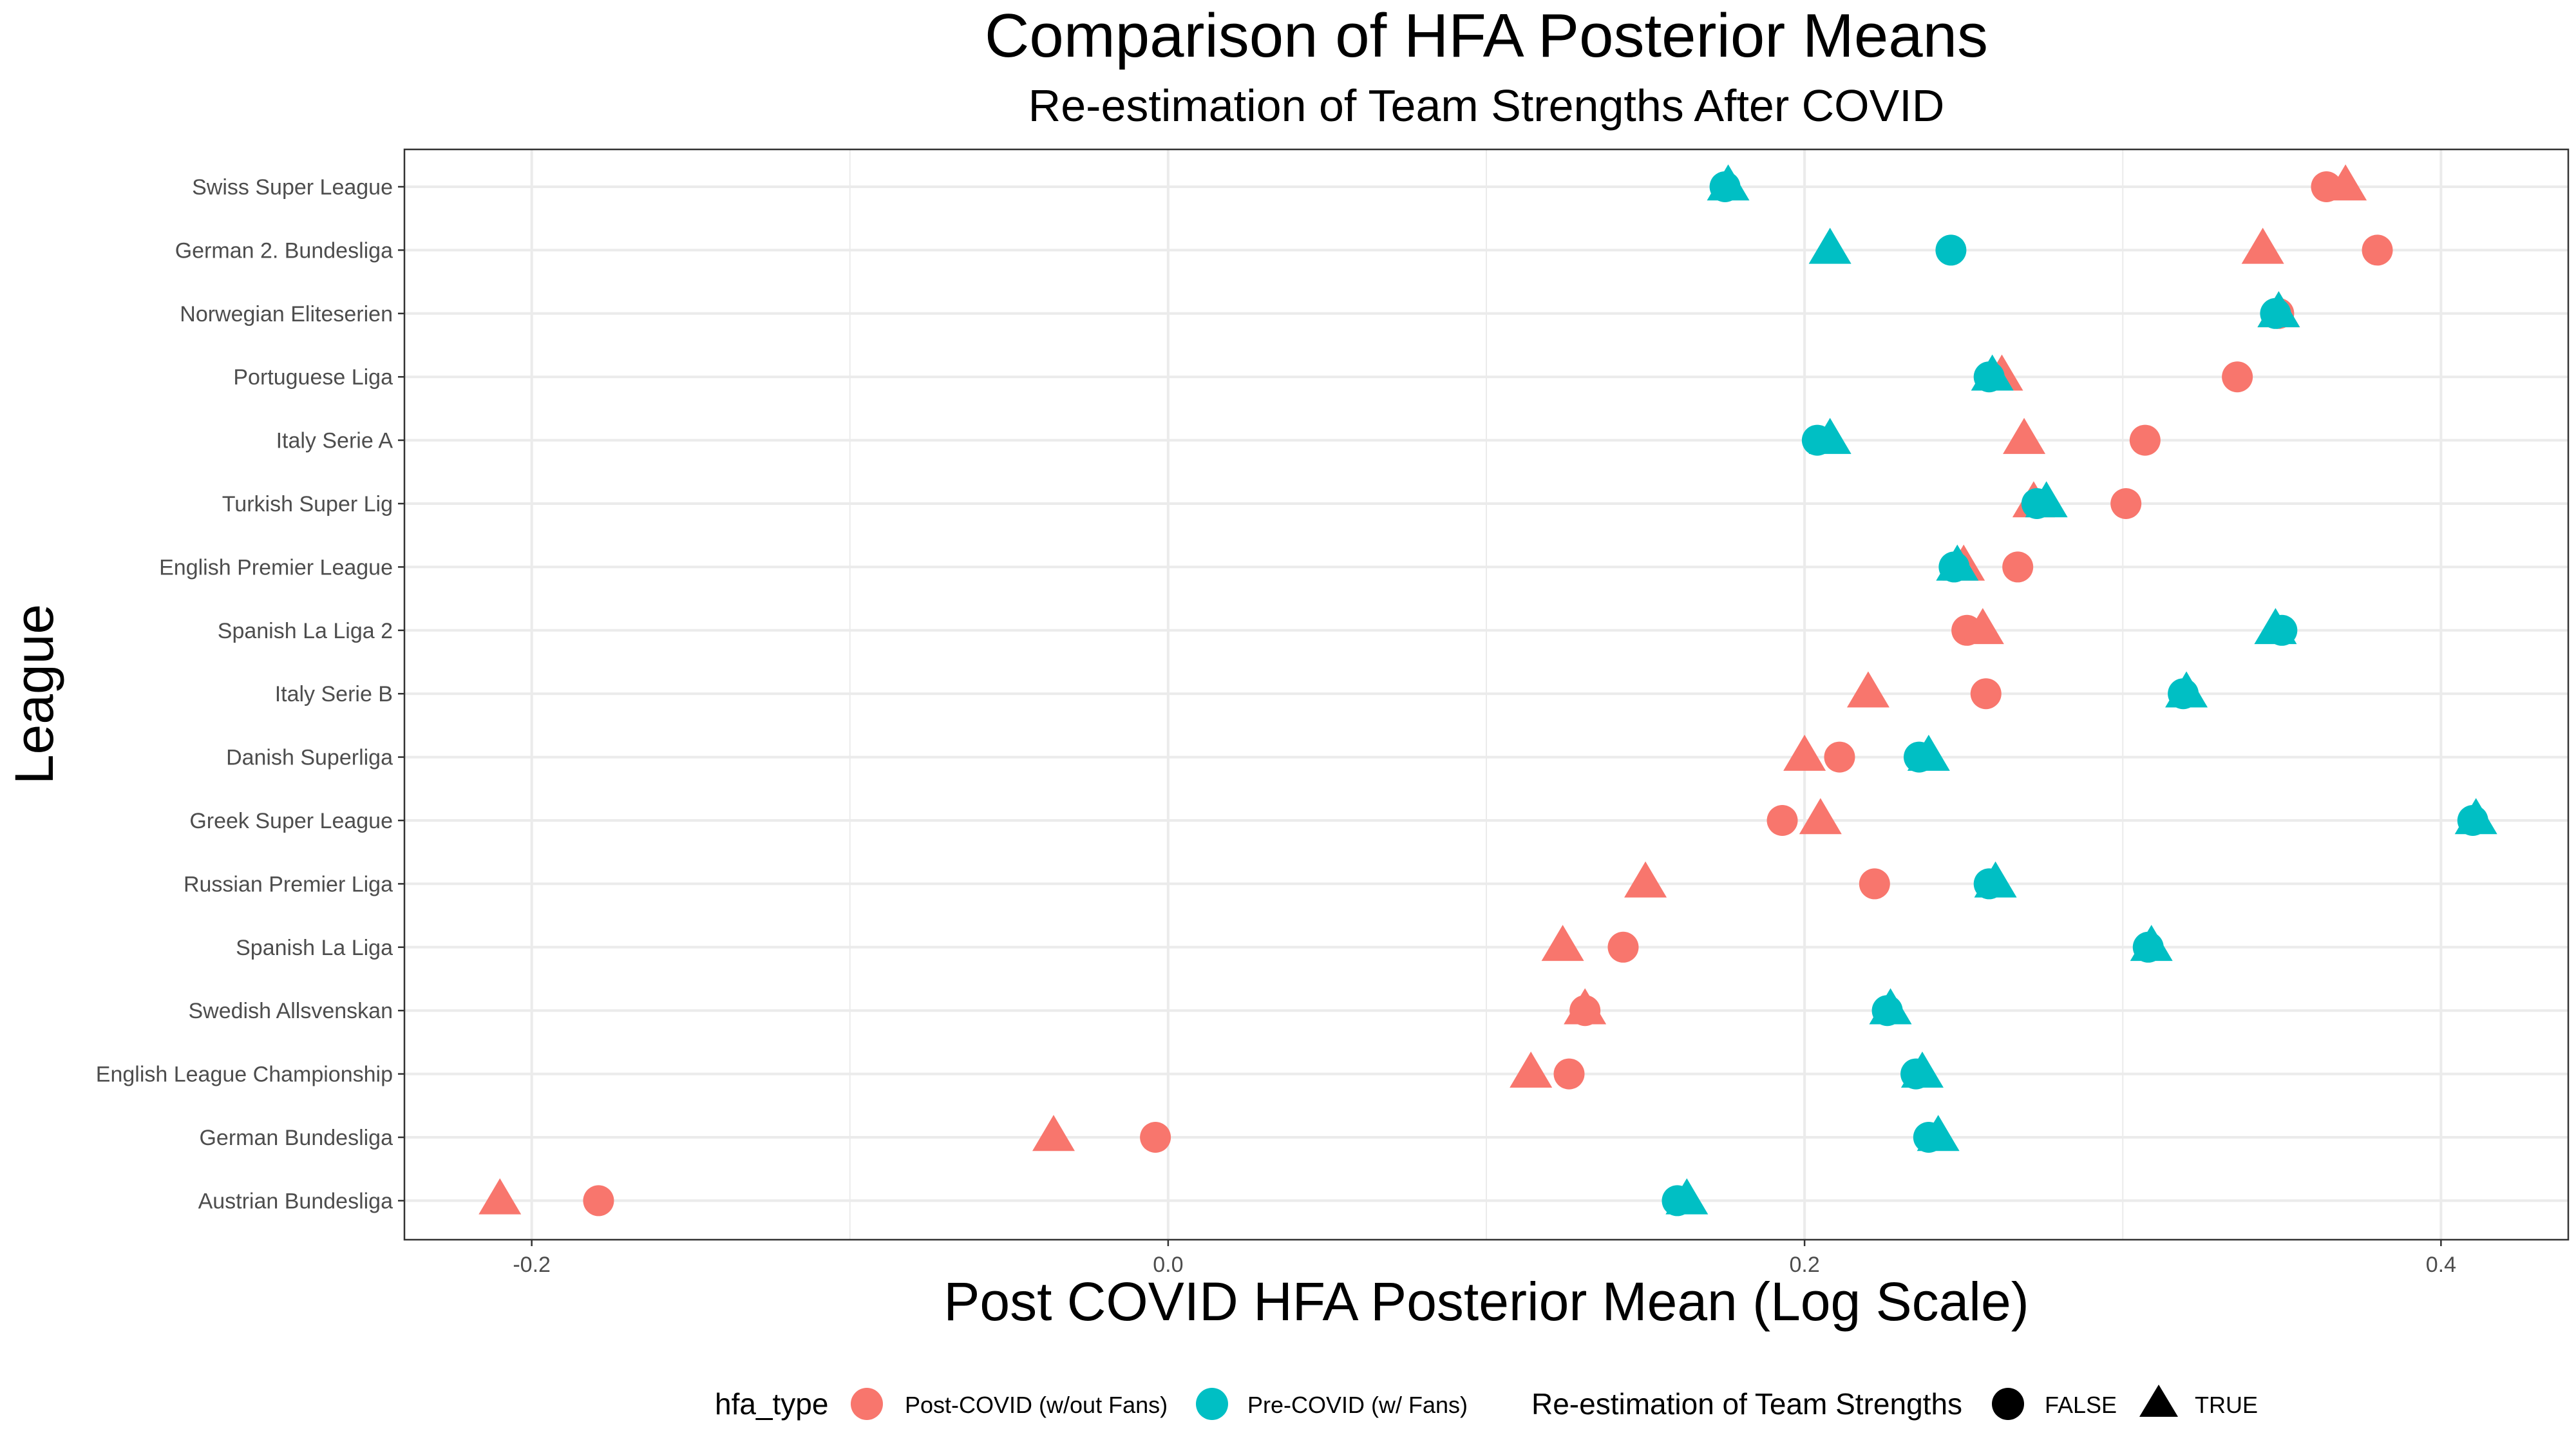 Image resolution: width=2576 pixels, height=1449 pixels. What do you see at coordinates (1036, 1405) in the screenshot?
I see `legend-label-post-covid: Post-COVID (w/out Fans)` at bounding box center [1036, 1405].